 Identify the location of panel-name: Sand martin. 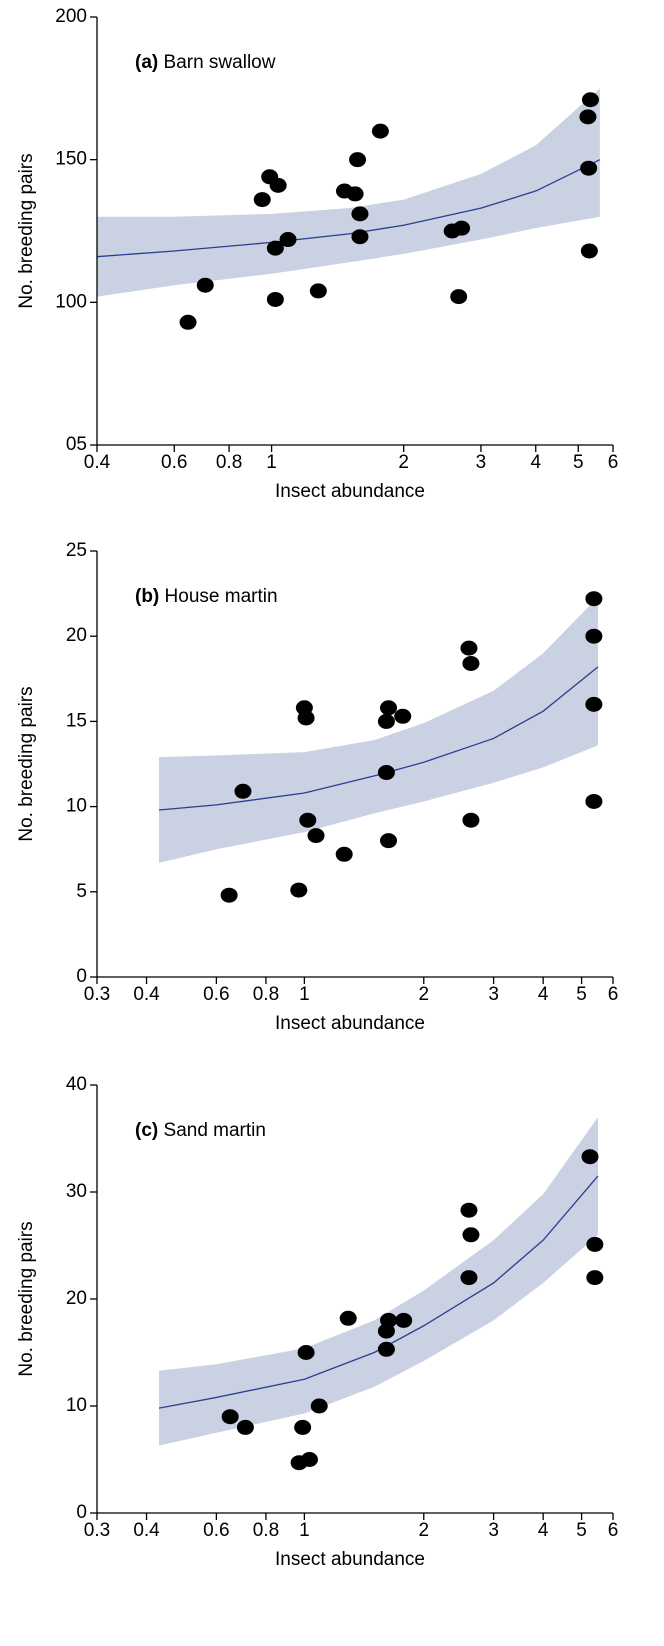
(215, 1130).